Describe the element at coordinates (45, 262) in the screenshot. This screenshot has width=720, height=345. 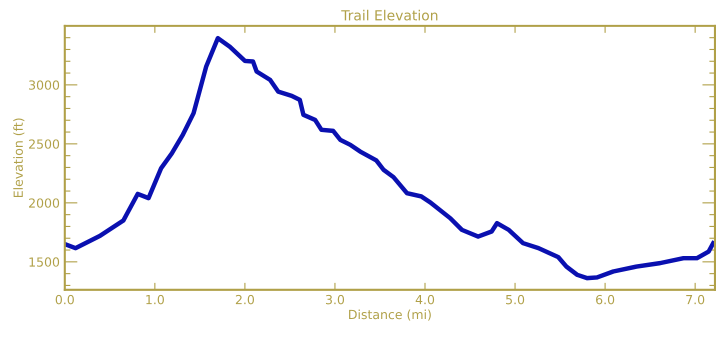
I see `y-tick-label: 1500` at that location.